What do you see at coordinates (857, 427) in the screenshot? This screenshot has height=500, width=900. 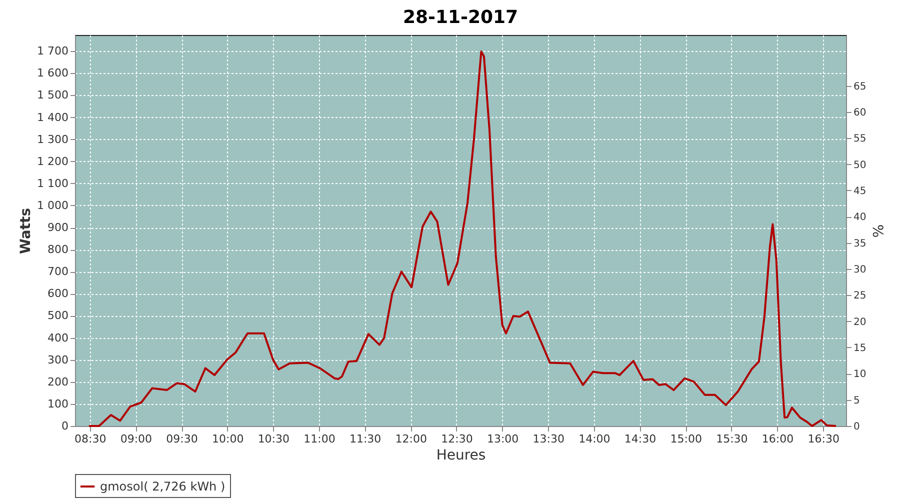 I see `y2-tick-label: 0` at bounding box center [857, 427].